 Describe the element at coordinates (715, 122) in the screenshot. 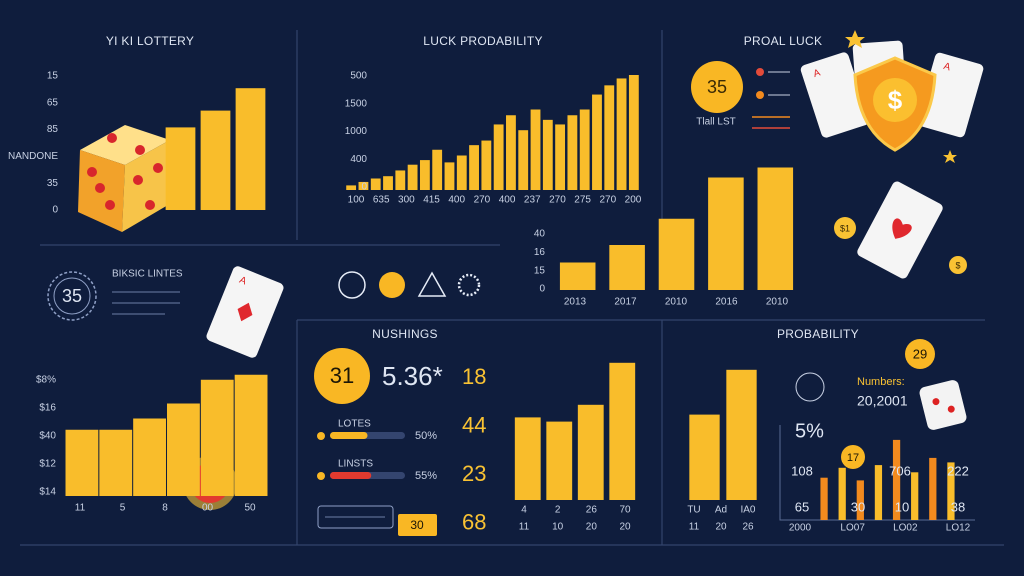

I see `coin-label: Tlall LST` at that location.